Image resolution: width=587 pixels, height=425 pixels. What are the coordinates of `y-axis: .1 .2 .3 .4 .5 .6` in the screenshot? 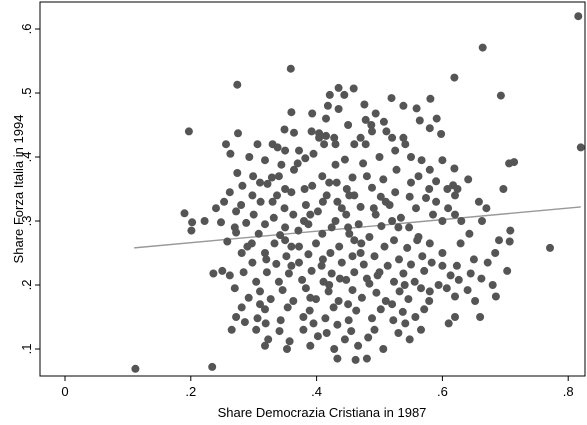 It's located at (29, 189).